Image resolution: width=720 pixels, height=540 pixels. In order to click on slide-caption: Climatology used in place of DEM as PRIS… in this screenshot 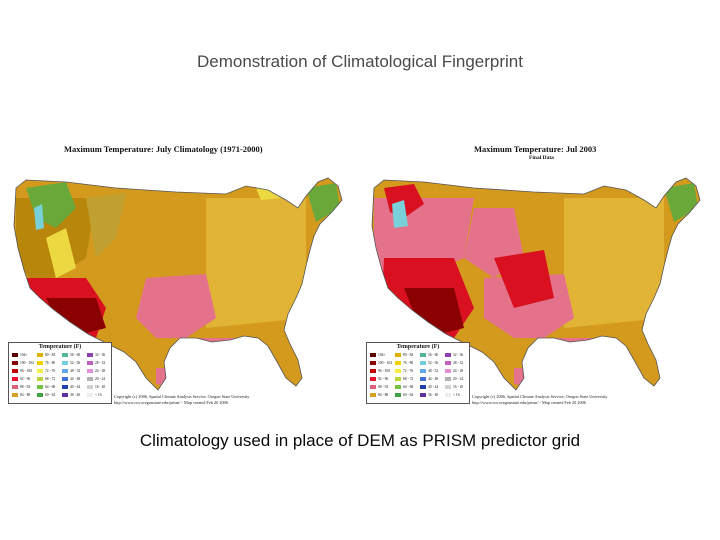, I will do `click(360, 440)`.